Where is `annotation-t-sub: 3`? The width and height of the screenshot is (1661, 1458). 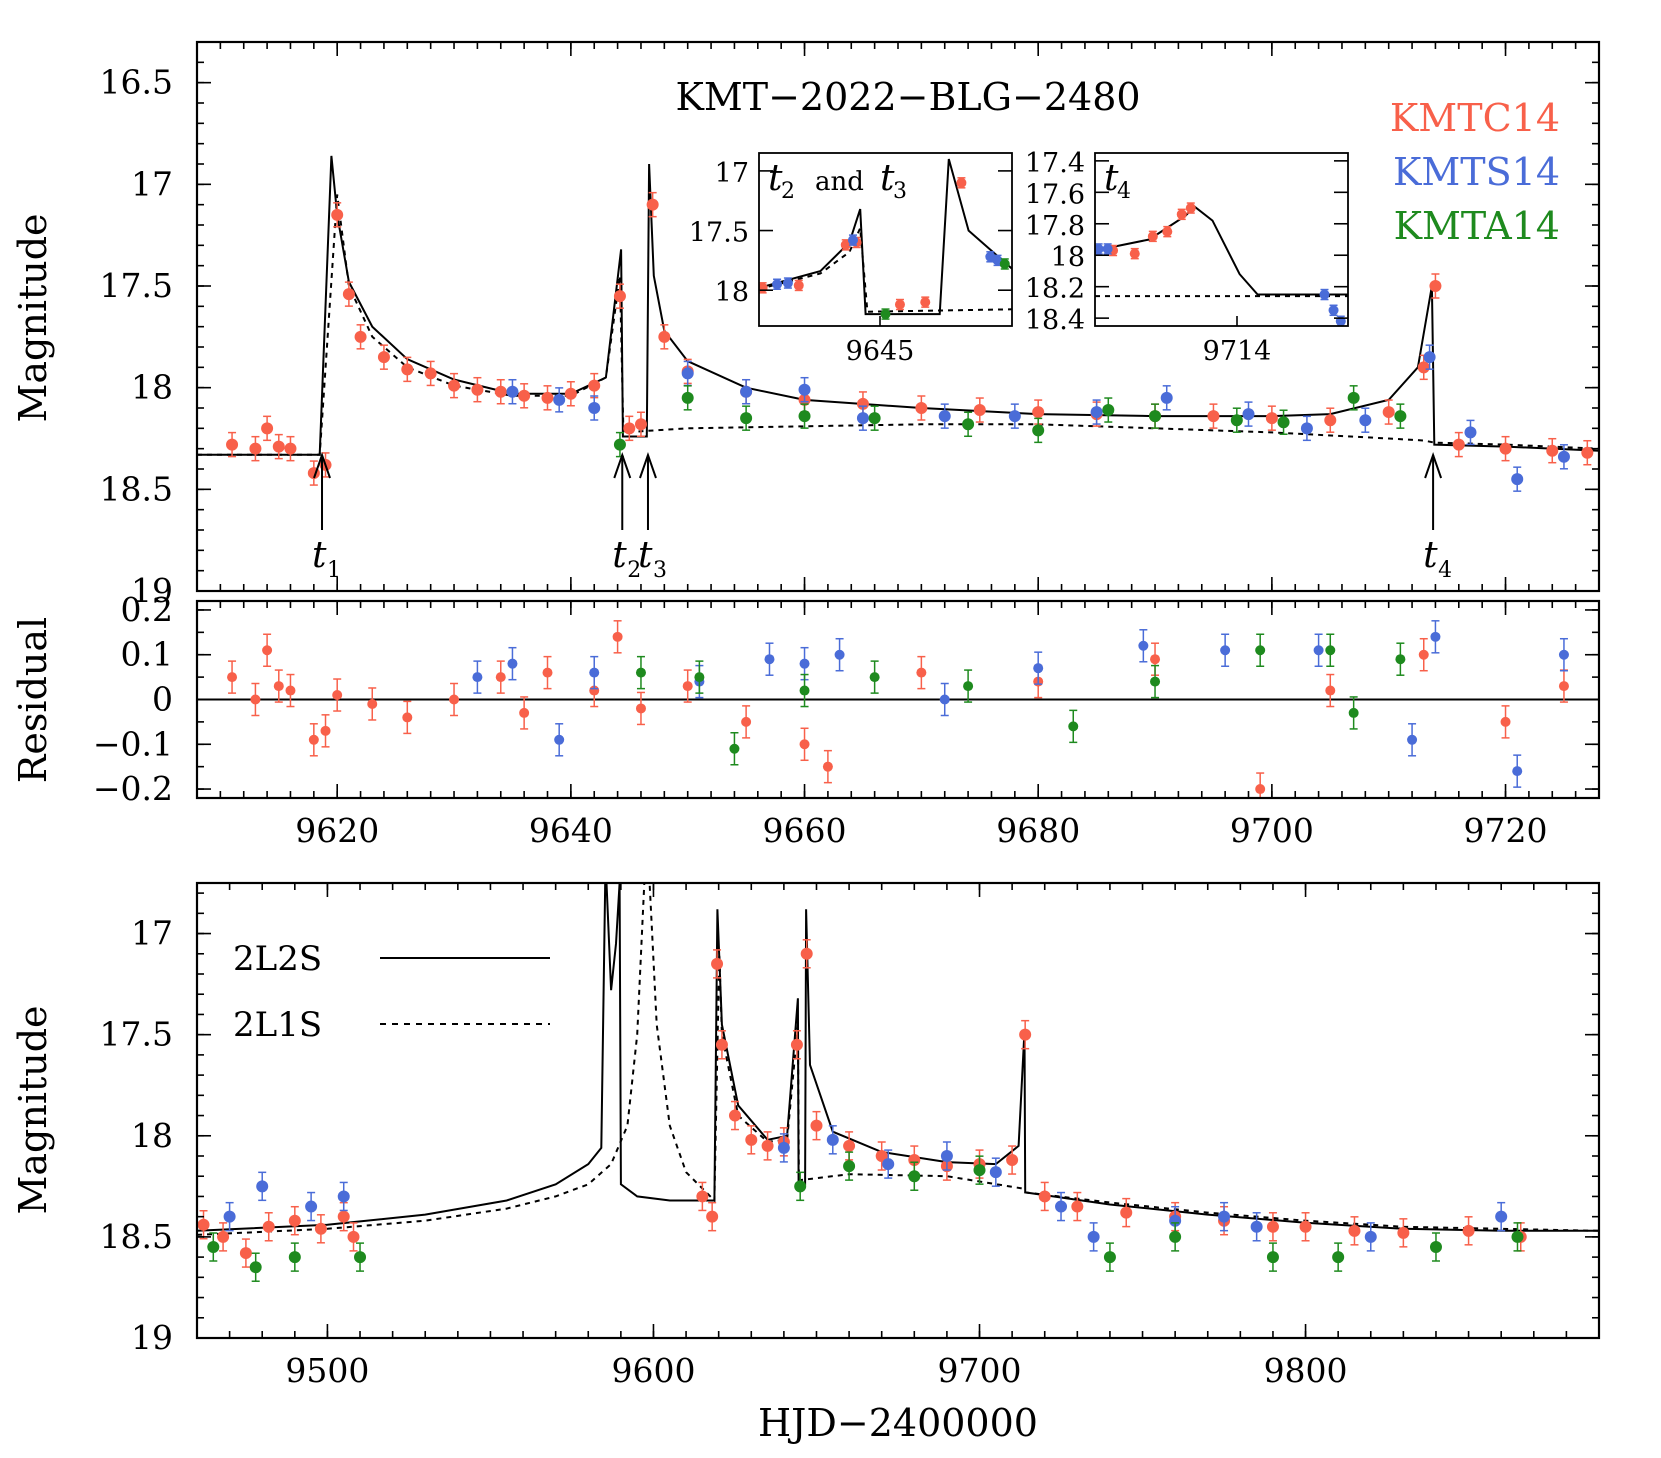 annotation-t-sub: 3 is located at coordinates (660, 570).